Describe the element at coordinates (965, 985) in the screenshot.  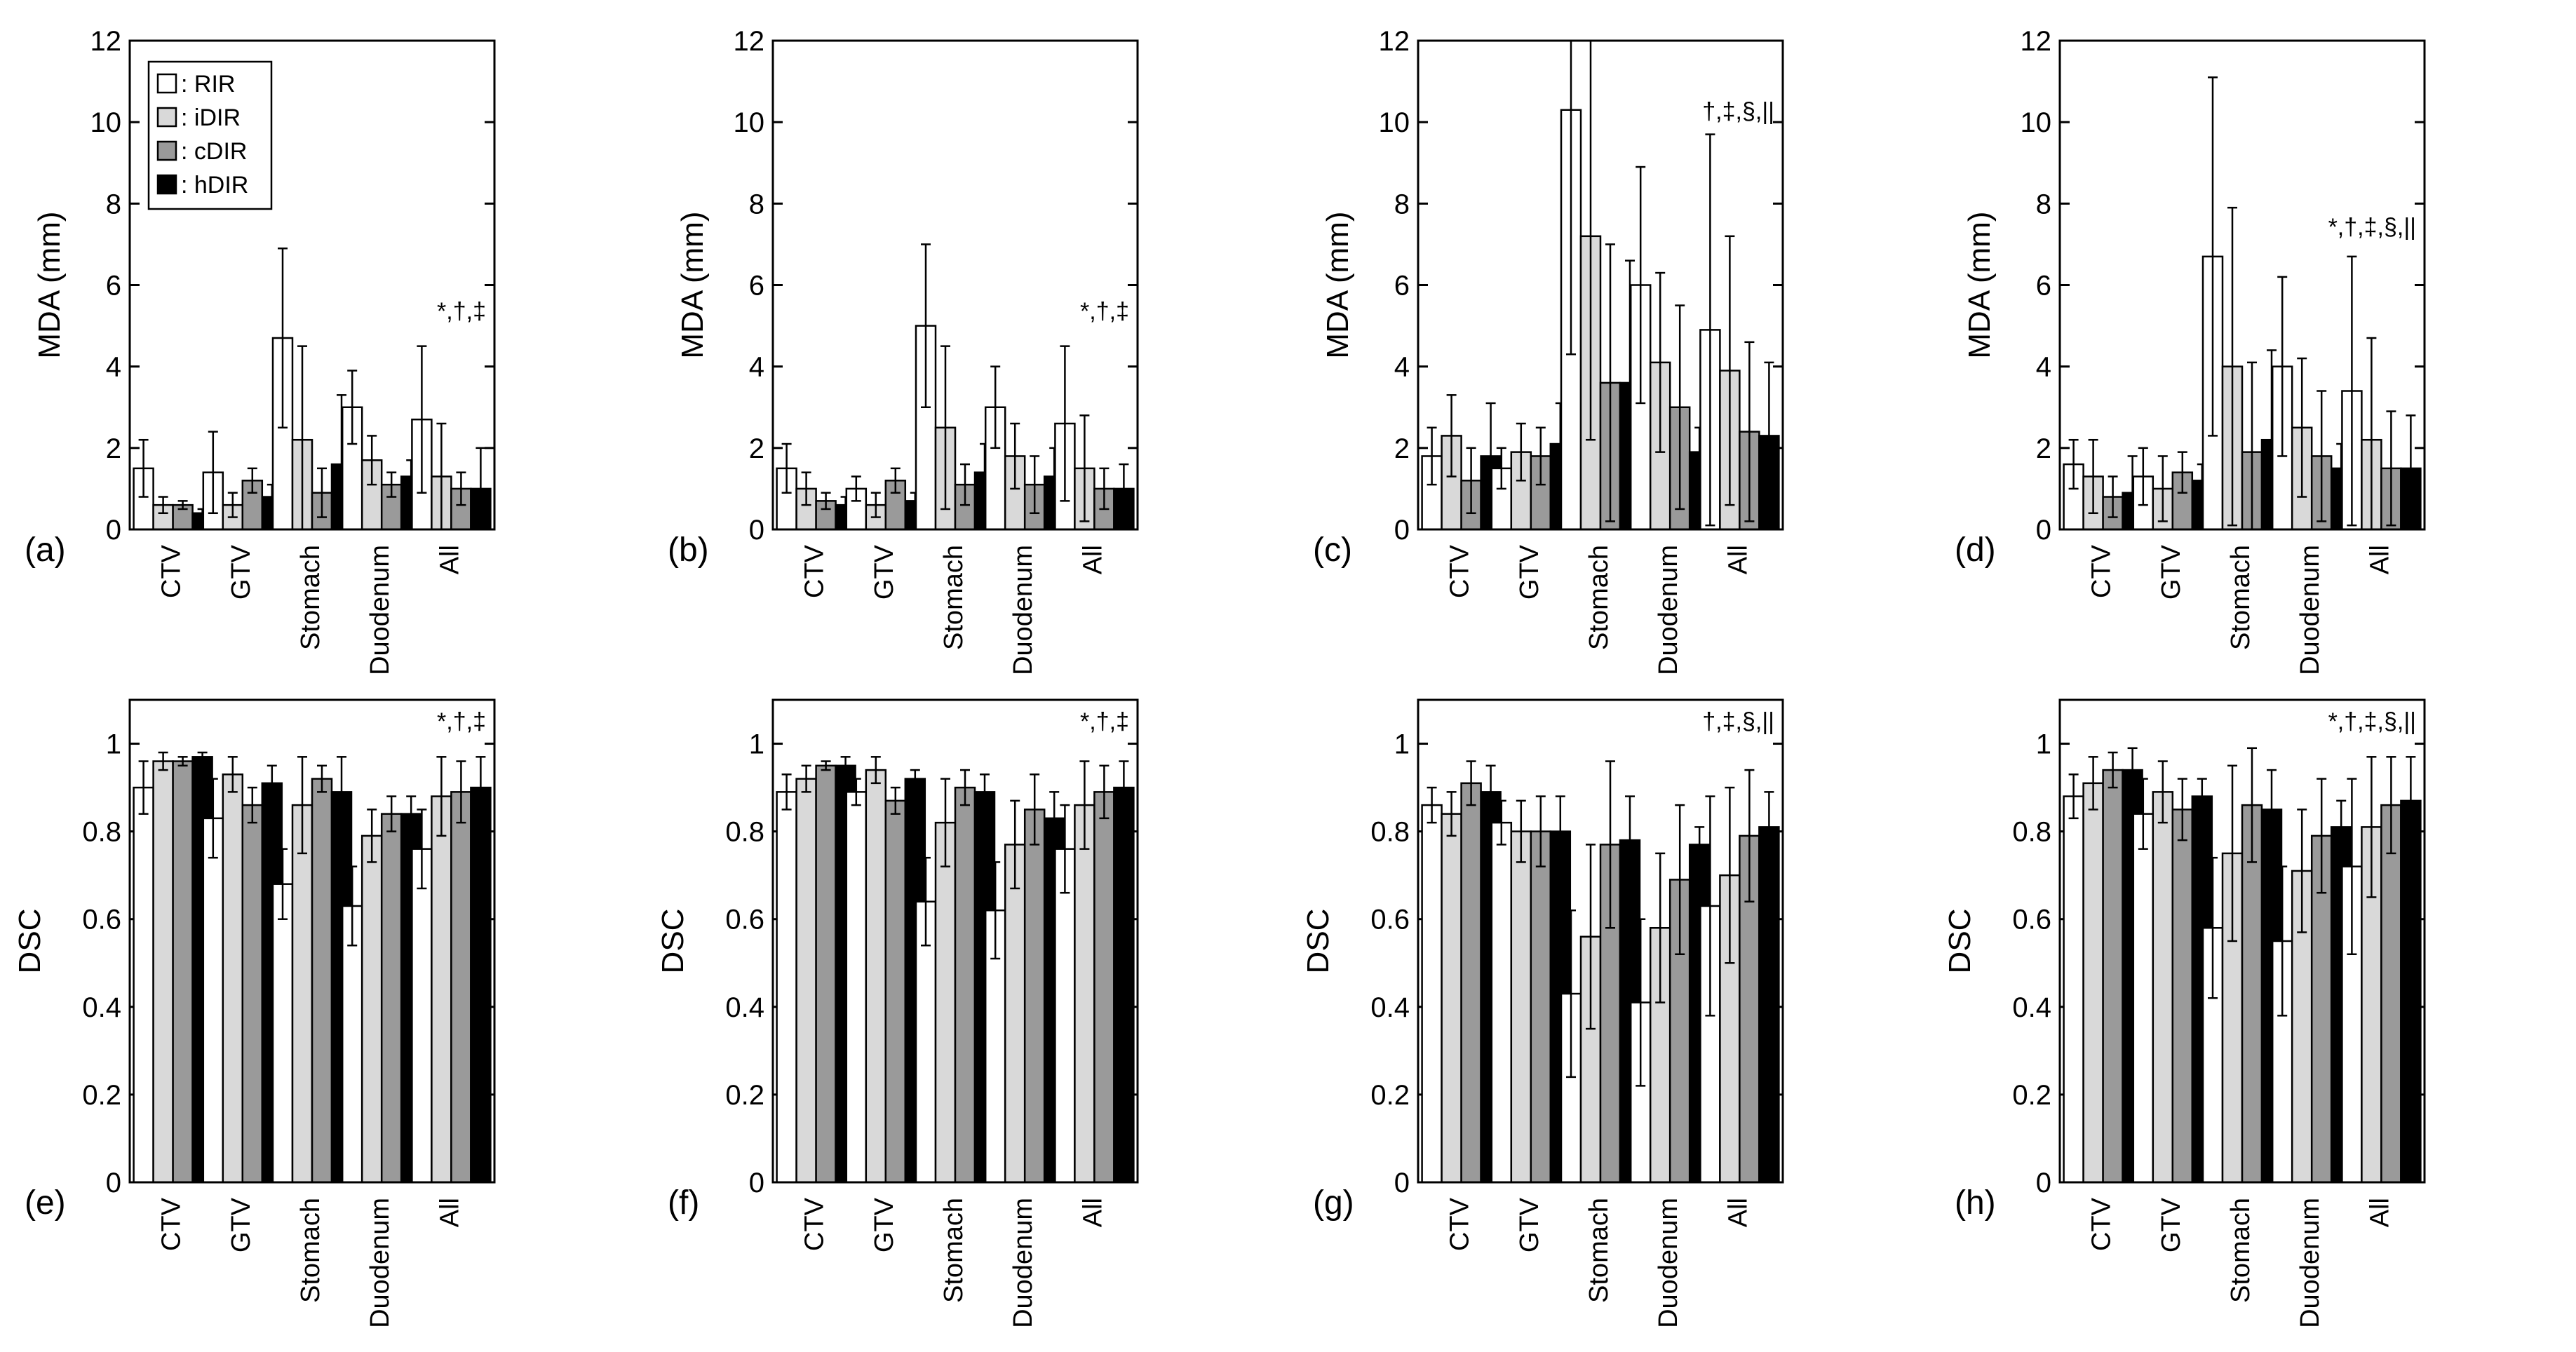
I see `bar-cdir-stomach` at that location.